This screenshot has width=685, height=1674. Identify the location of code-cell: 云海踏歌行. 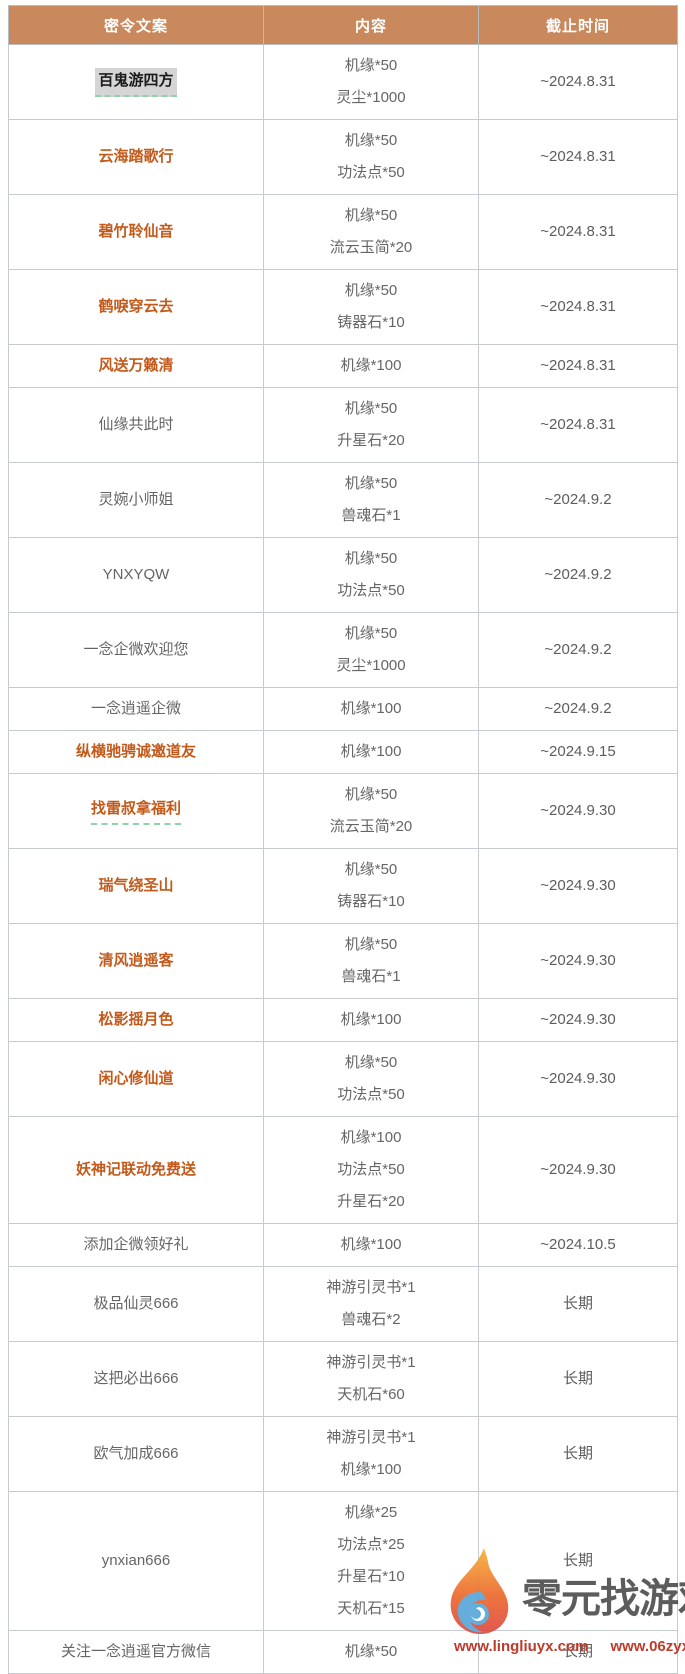
(136, 157).